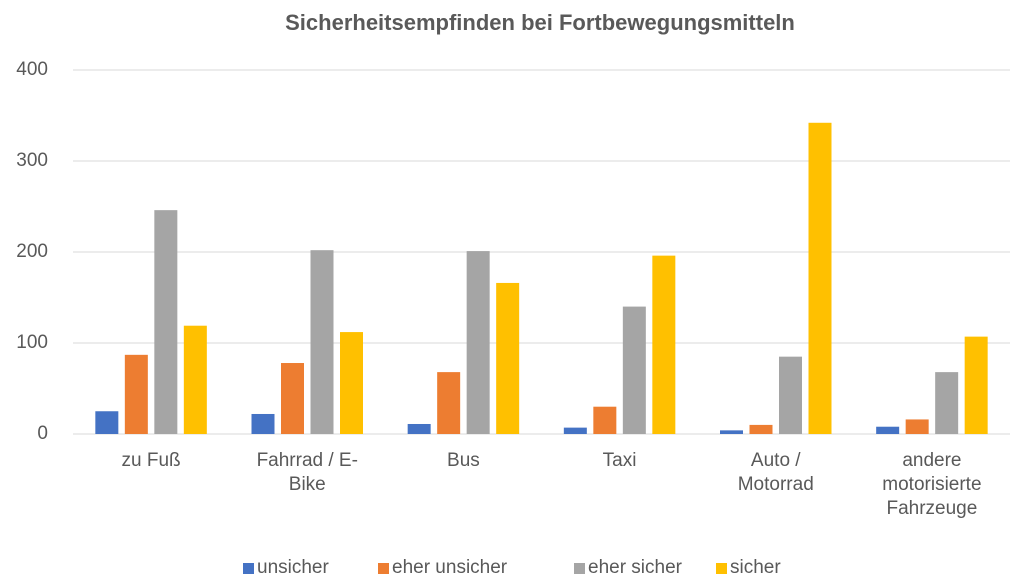 The image size is (1013, 581). Describe the element at coordinates (32, 69) in the screenshot. I see `y-tick-label: 400` at that location.